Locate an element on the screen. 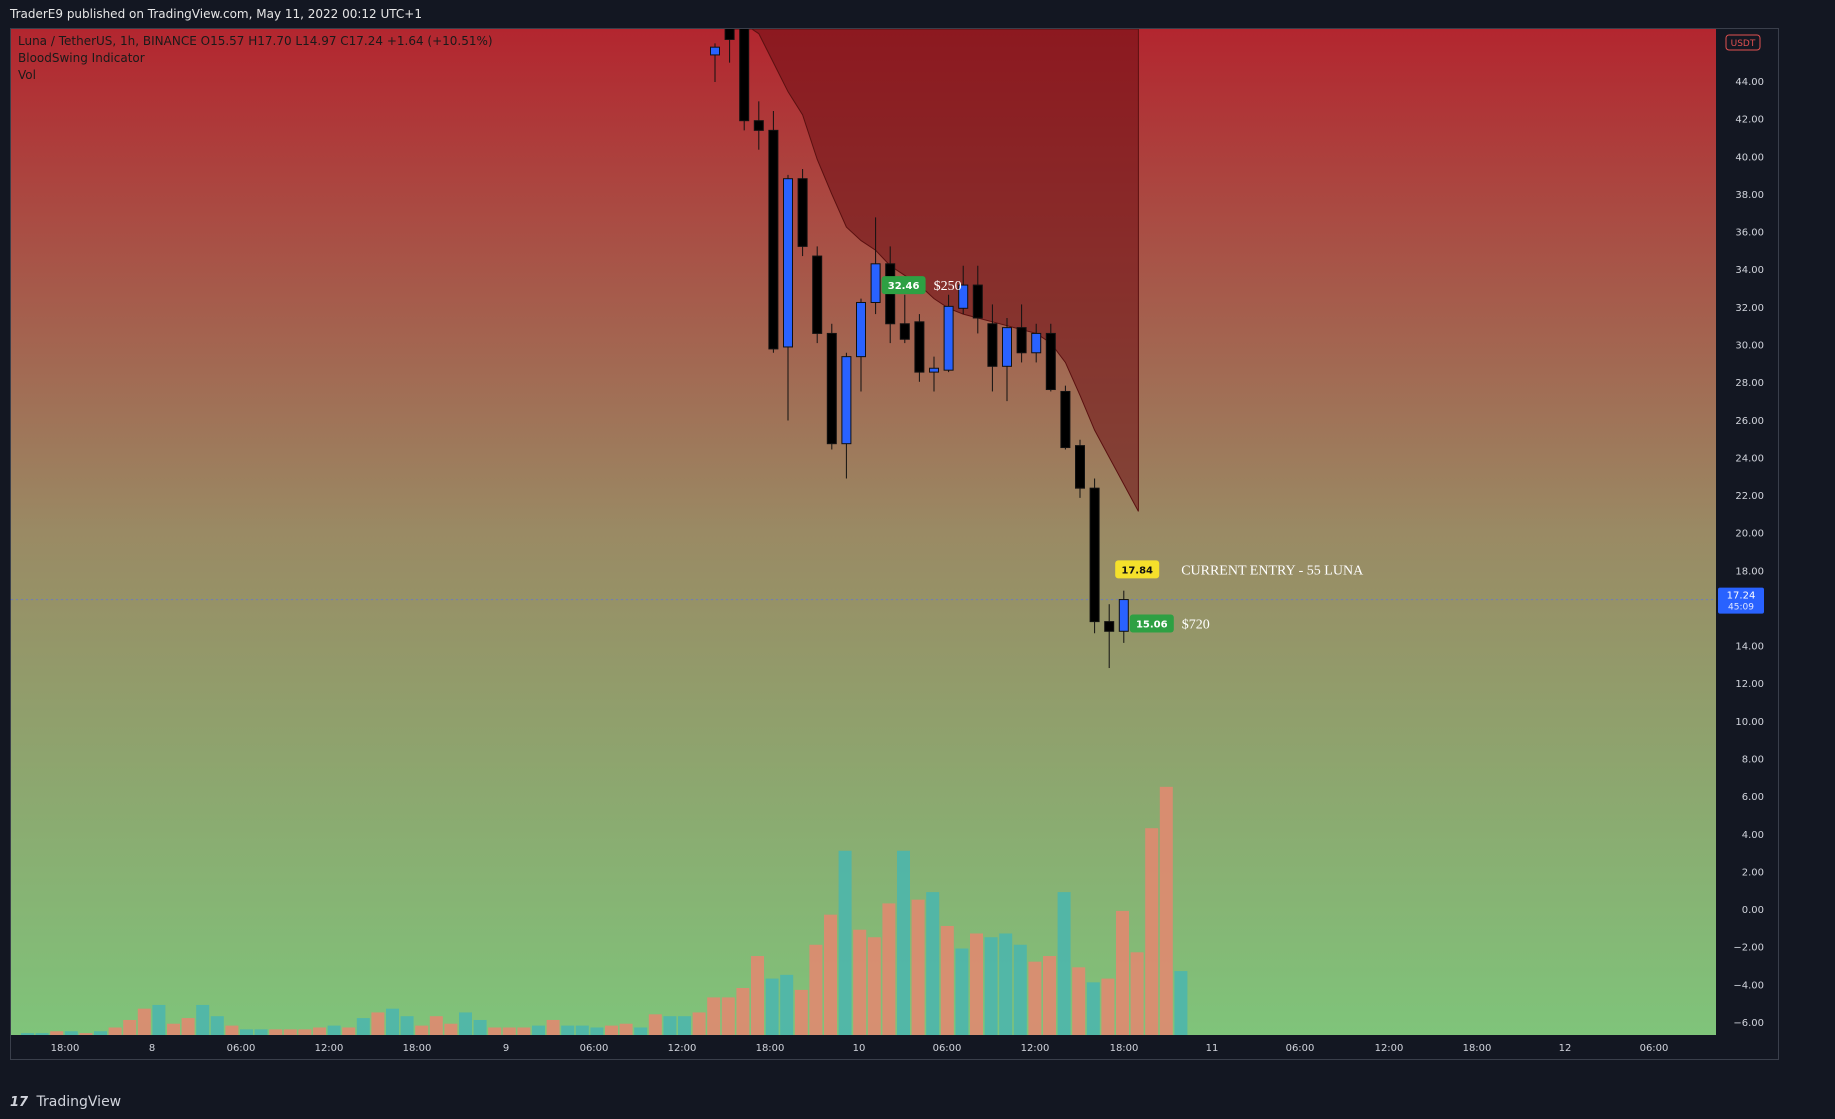  indicator-name: BloodSwing Indicator is located at coordinates (81, 58).